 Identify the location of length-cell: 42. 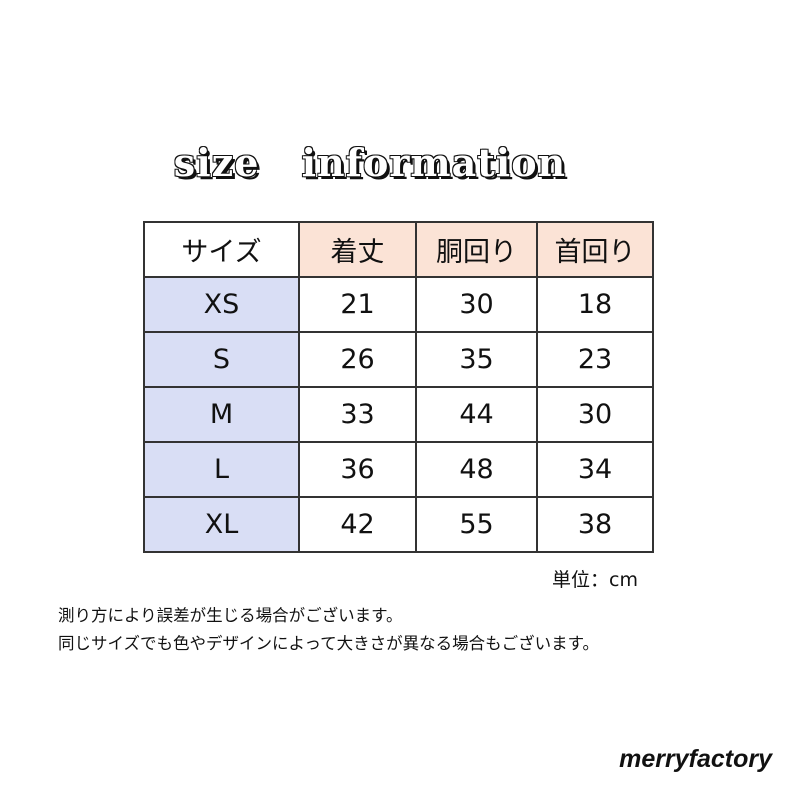
(357, 524).